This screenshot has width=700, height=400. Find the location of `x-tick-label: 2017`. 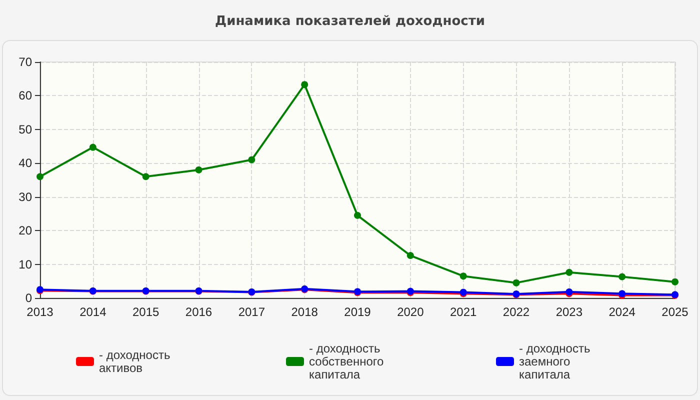

x-tick-label: 2017 is located at coordinates (252, 312).